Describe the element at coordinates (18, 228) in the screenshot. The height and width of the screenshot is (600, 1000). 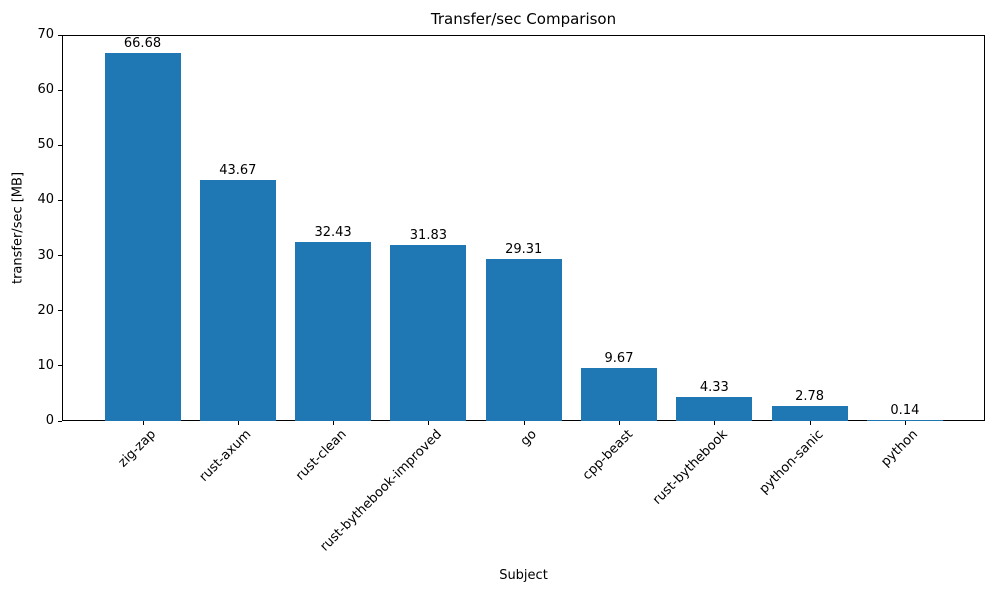
I see `y-axis-label: transfer/sec [MB]` at that location.